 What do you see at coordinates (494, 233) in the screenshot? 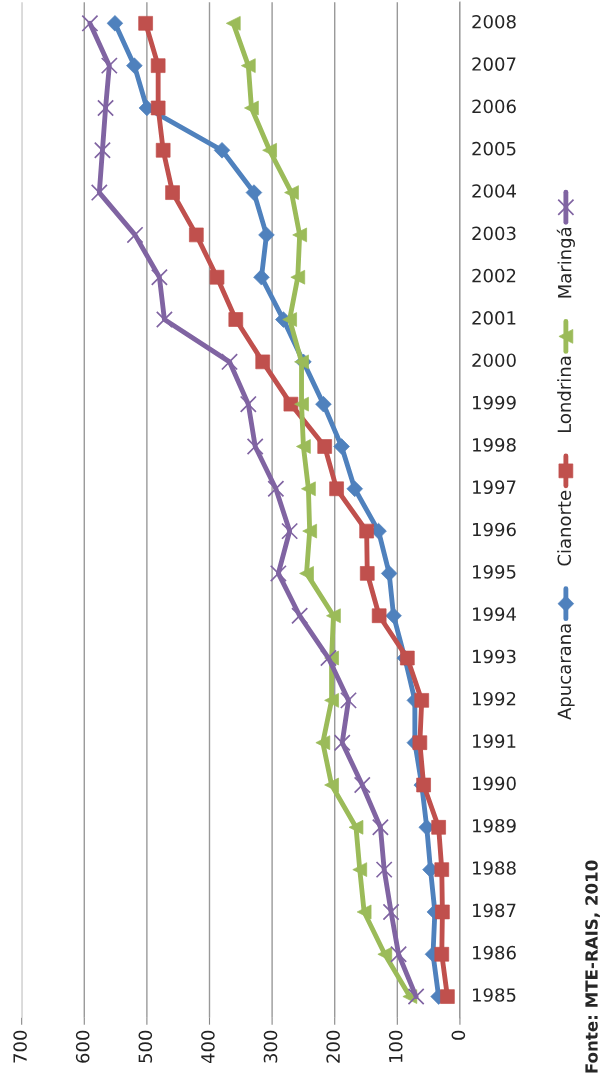
I see `y-tick-label: 2003` at bounding box center [494, 233].